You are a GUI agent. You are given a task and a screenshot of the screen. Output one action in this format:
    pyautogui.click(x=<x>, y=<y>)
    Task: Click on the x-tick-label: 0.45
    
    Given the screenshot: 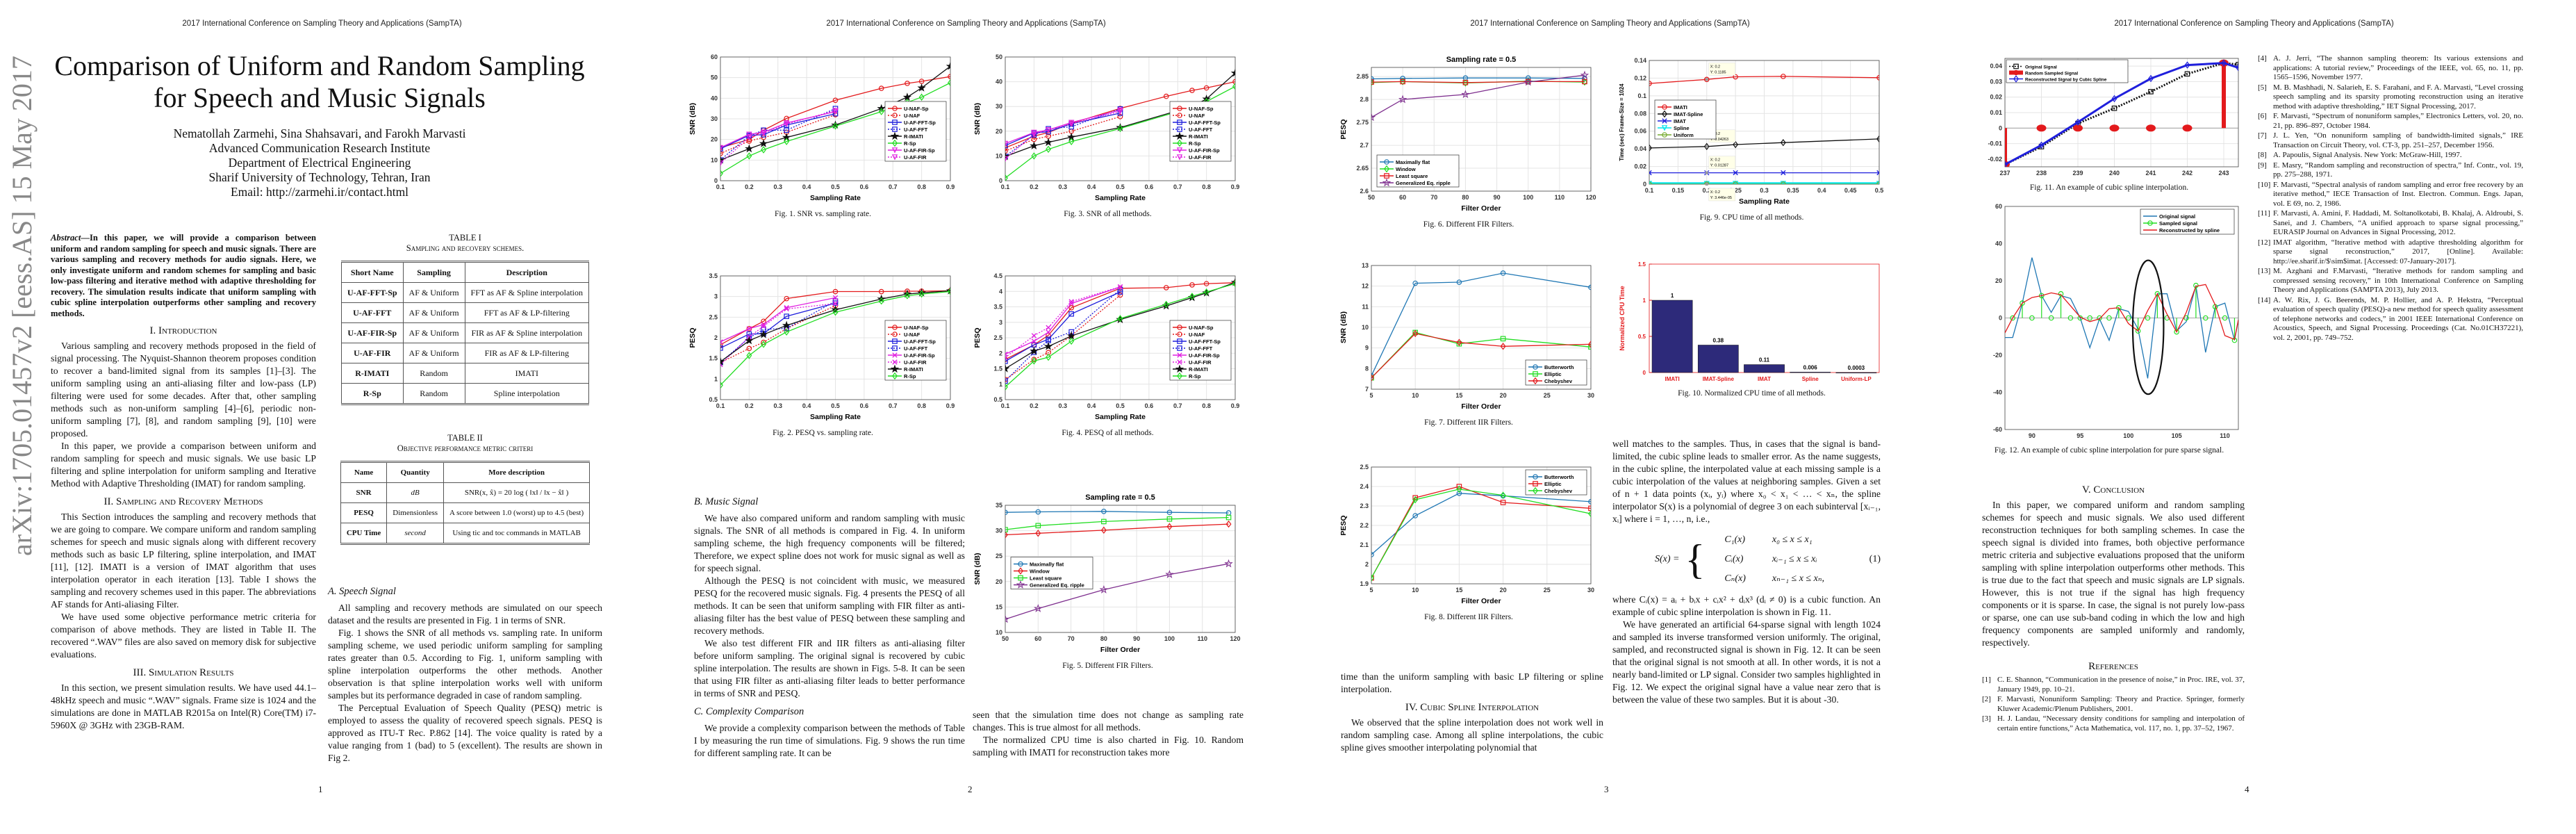 What is the action you would take?
    pyautogui.click(x=1851, y=190)
    